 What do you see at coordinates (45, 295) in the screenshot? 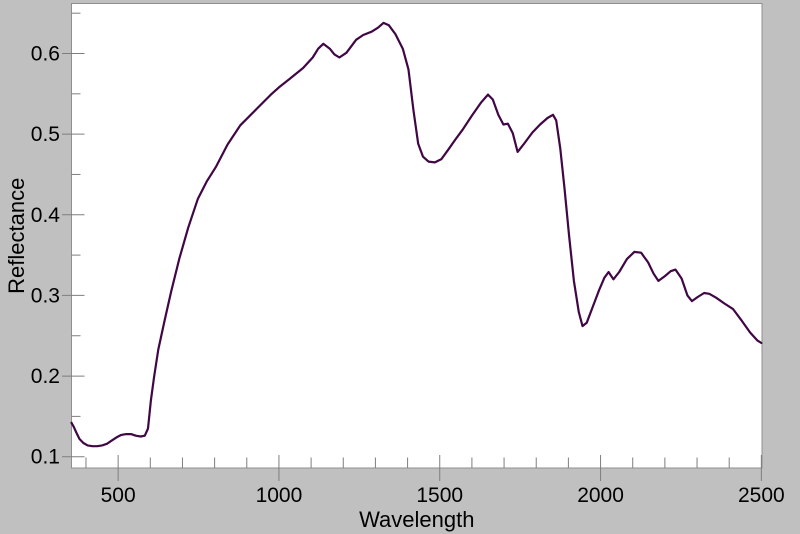
I see `y-tick-label: 0.3` at bounding box center [45, 295].